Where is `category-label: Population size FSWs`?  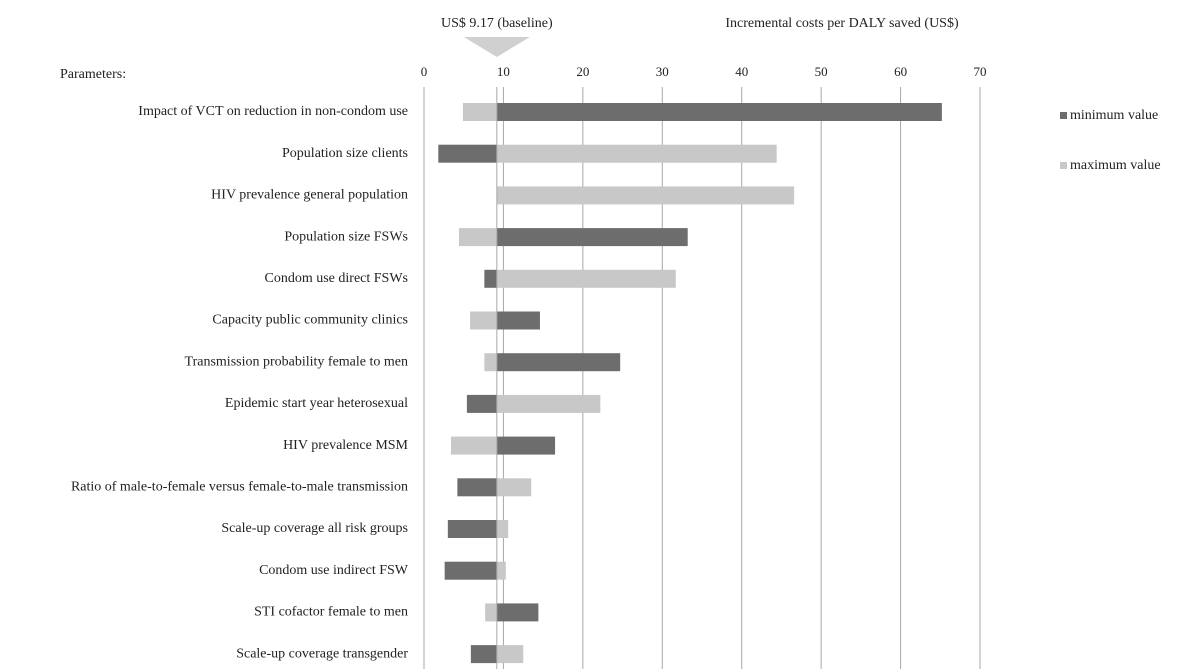
category-label: Population size FSWs is located at coordinates (346, 236).